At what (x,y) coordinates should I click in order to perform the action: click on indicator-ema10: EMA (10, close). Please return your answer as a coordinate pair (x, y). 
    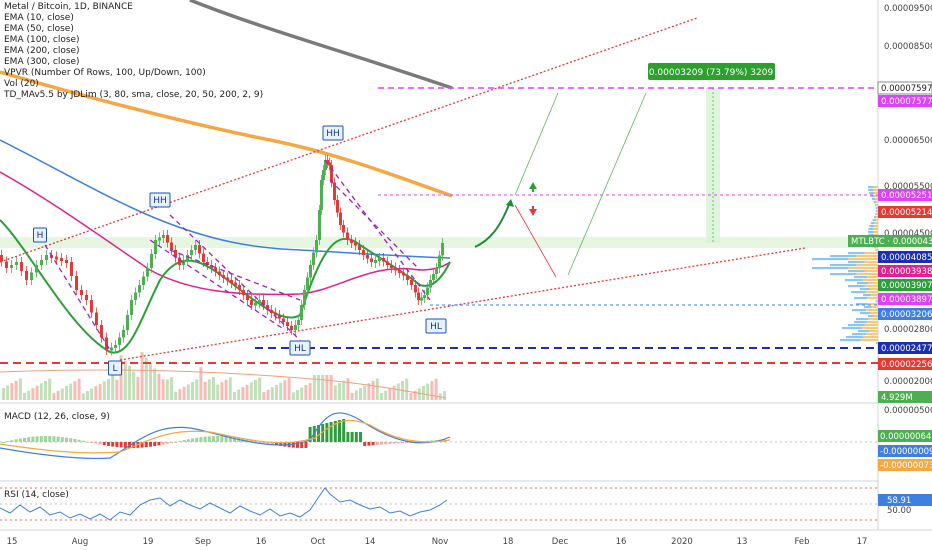
    Looking at the image, I should click on (39, 18).